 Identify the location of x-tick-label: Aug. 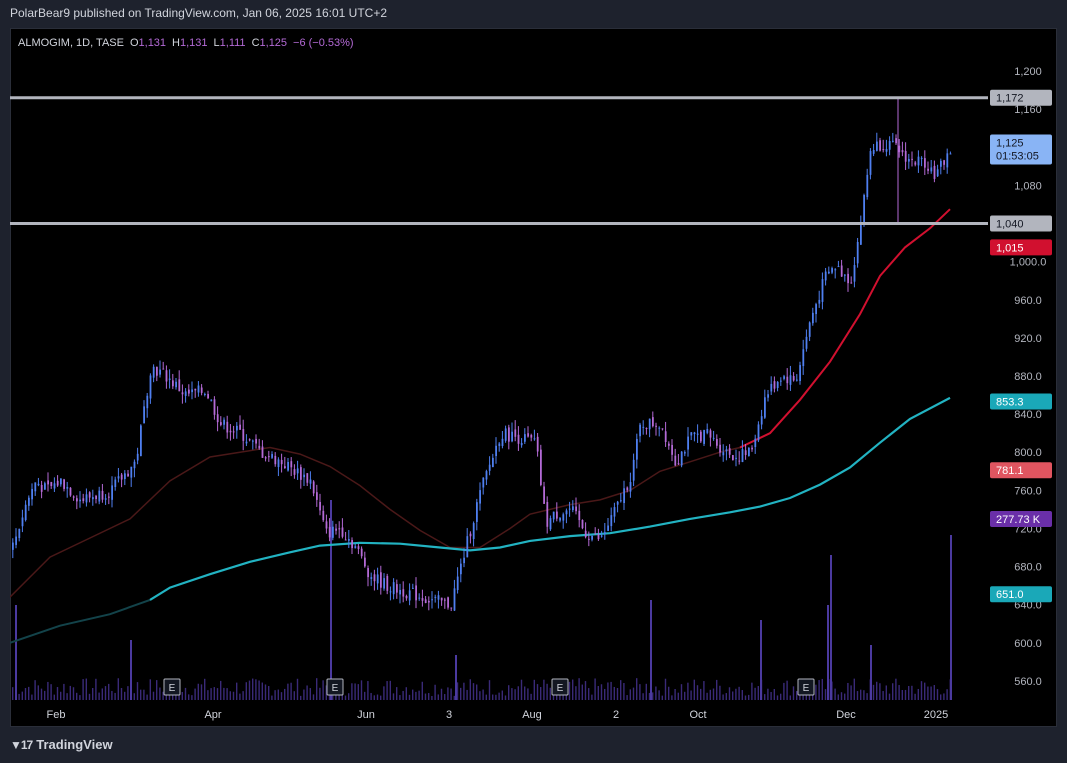
(532, 715).